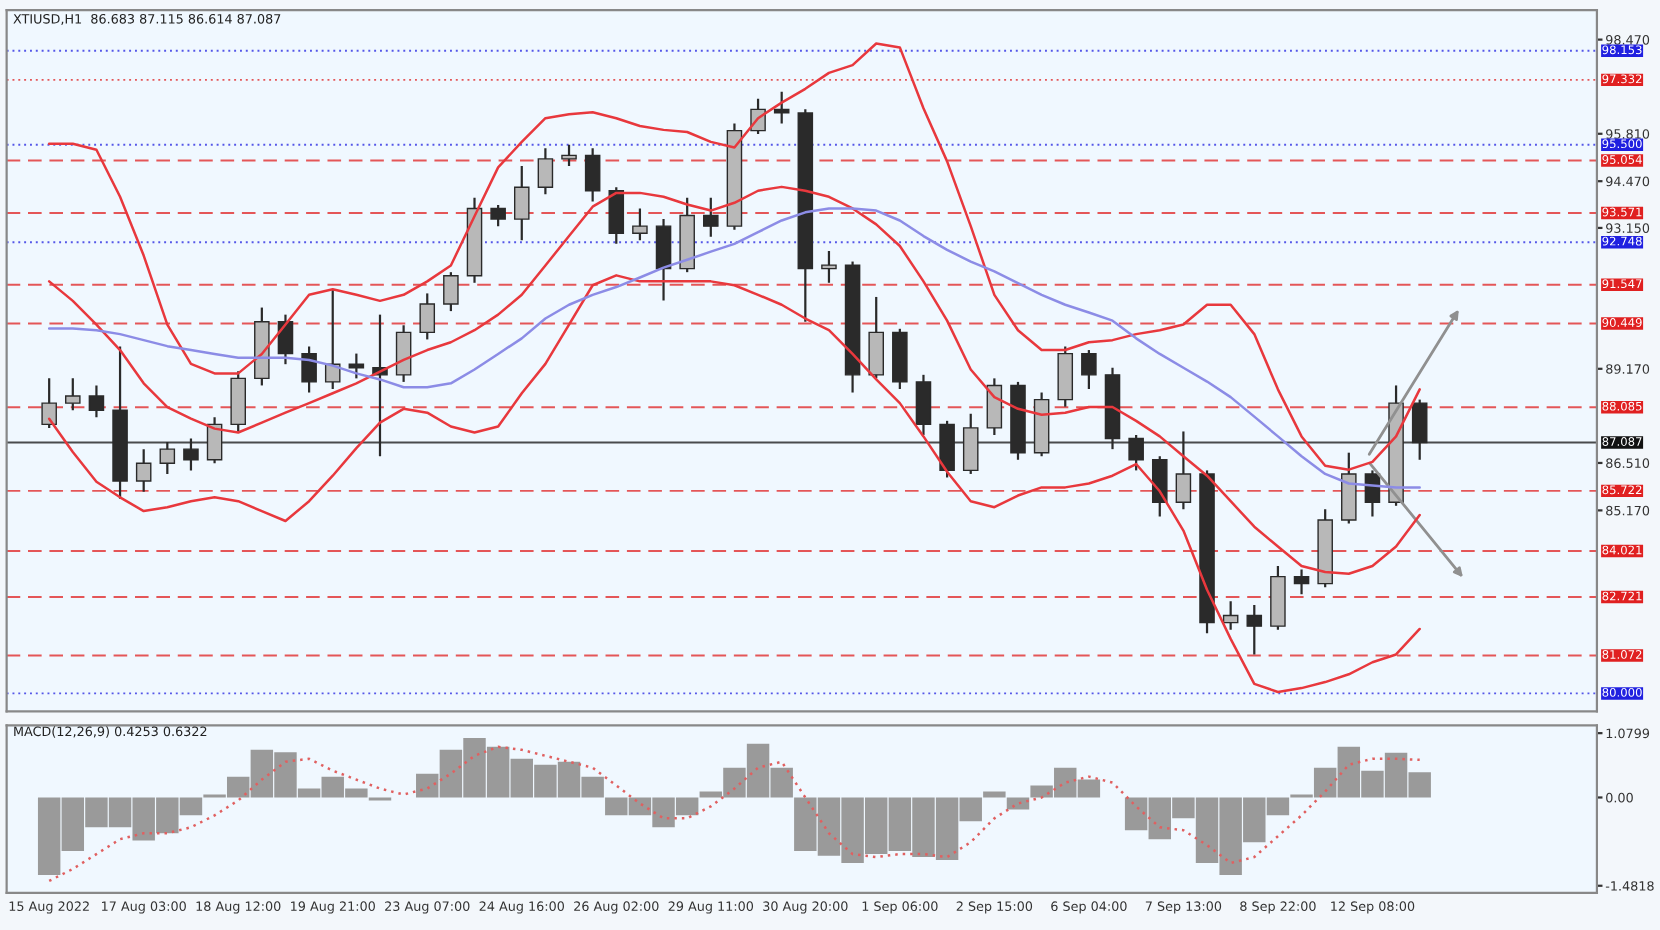 Image resolution: width=1660 pixels, height=930 pixels. I want to click on bar, so click(1018, 803).